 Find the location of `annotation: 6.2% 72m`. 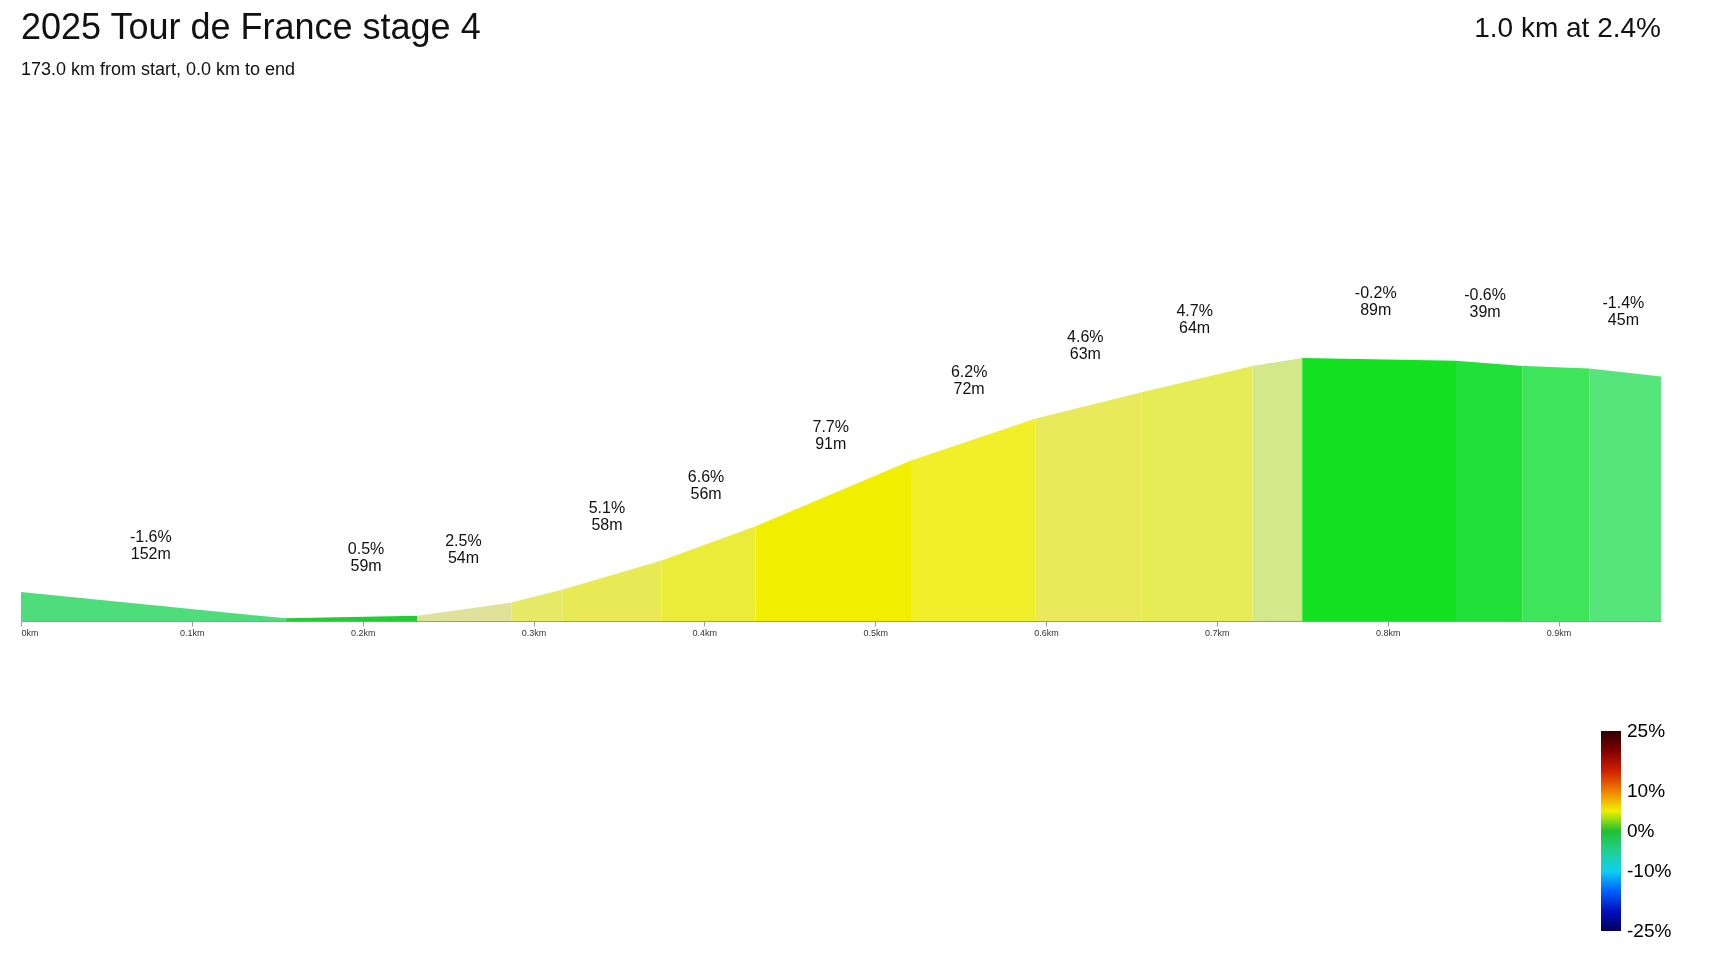

annotation: 6.2% 72m is located at coordinates (969, 379).